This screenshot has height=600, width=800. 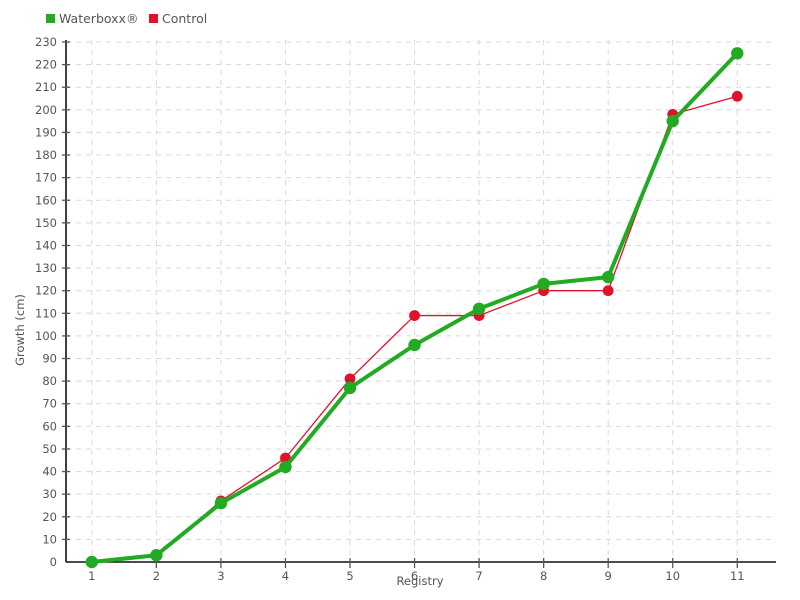 What do you see at coordinates (49, 472) in the screenshot?
I see `y-tick-label: 40` at bounding box center [49, 472].